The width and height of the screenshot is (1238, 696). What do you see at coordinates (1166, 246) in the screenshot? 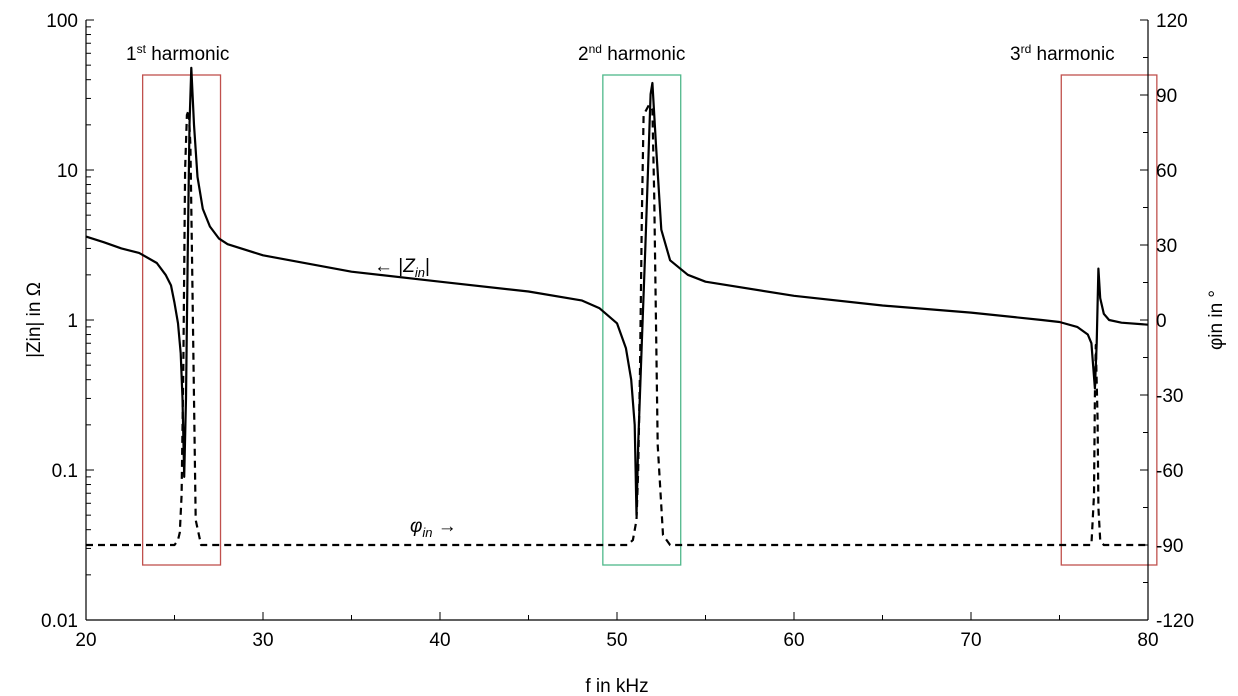
I see `y-right-tick-label: 30` at bounding box center [1166, 246].